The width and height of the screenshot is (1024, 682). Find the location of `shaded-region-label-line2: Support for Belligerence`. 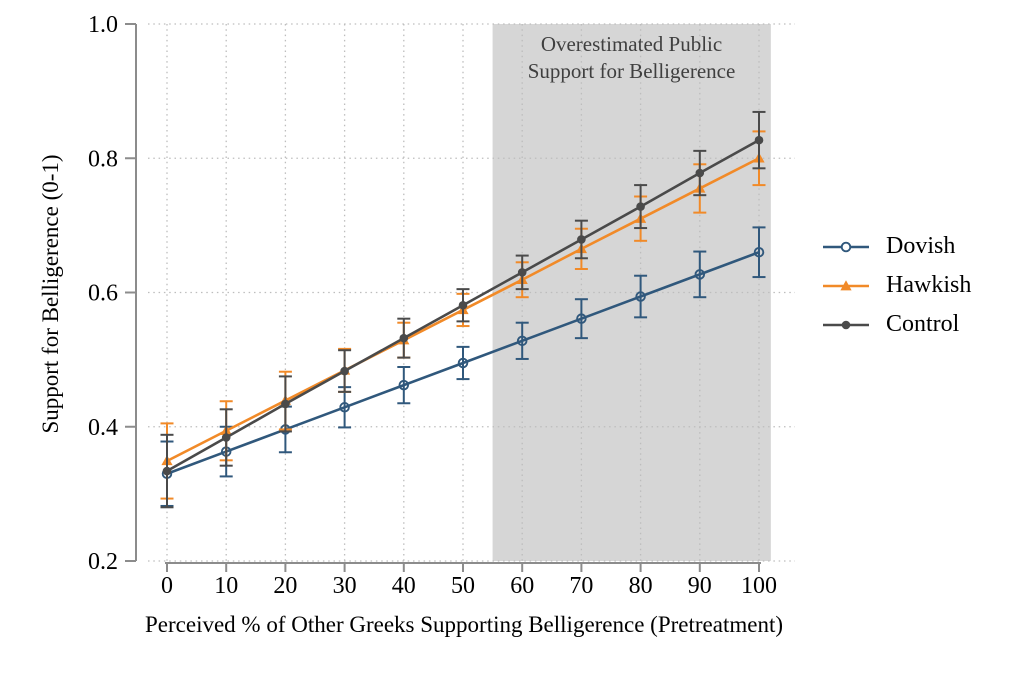

shaded-region-label-line2: Support for Belligerence is located at coordinates (631, 71).